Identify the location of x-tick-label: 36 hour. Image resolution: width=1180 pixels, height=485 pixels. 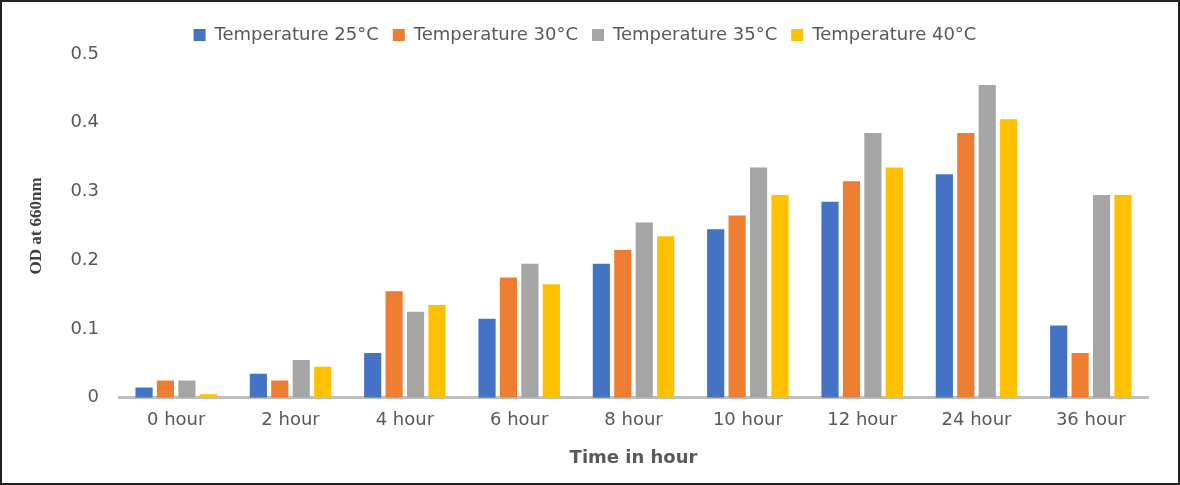
(1091, 419).